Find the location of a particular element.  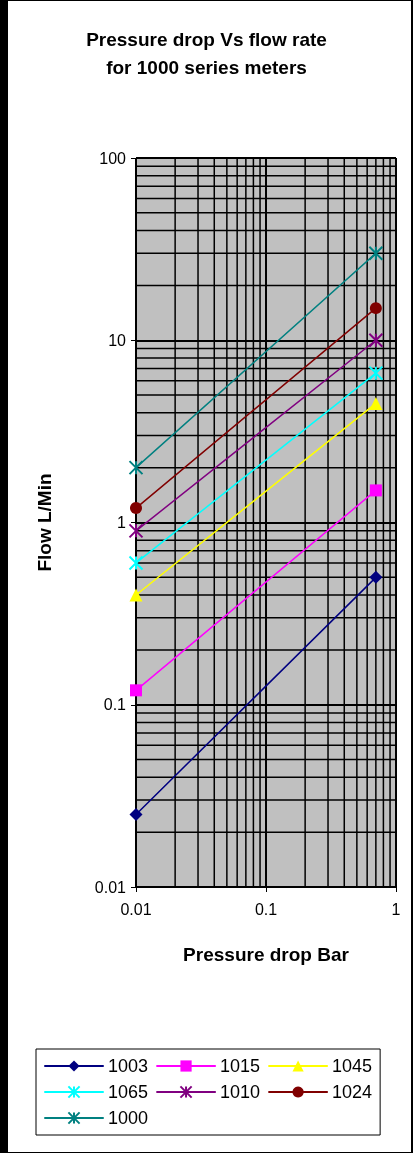

legend-label: 1065 is located at coordinates (128, 1092).